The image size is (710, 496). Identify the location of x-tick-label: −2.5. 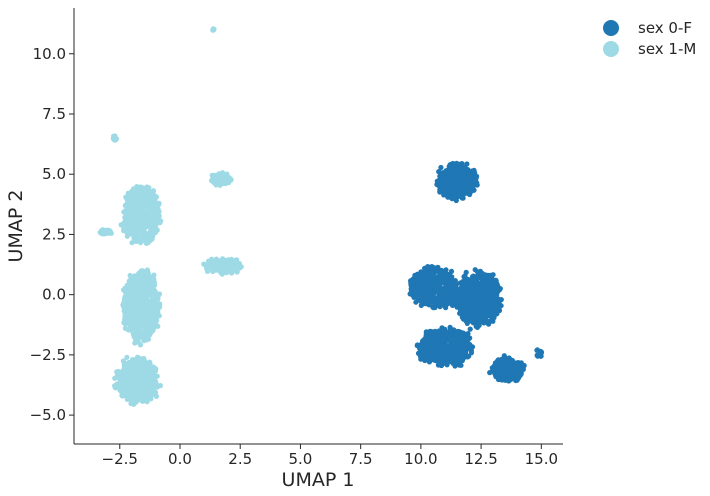
(120, 459).